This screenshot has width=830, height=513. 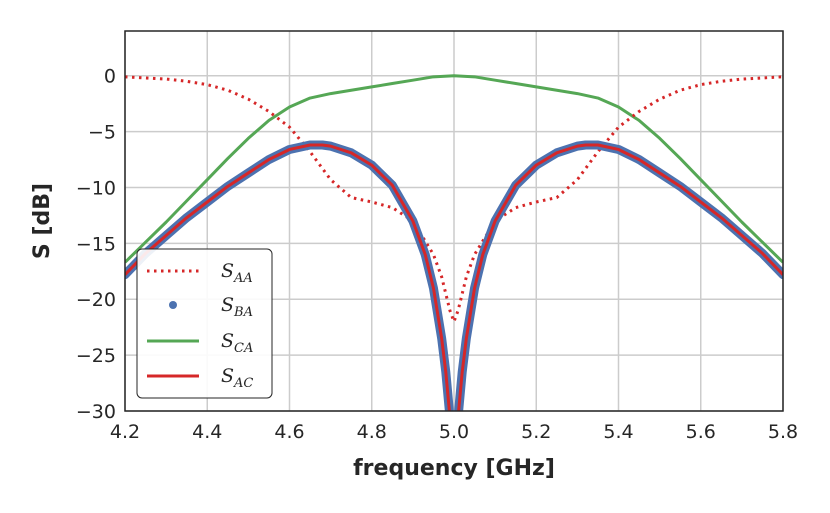 I want to click on x-tick-label: 5.8, so click(x=783, y=432).